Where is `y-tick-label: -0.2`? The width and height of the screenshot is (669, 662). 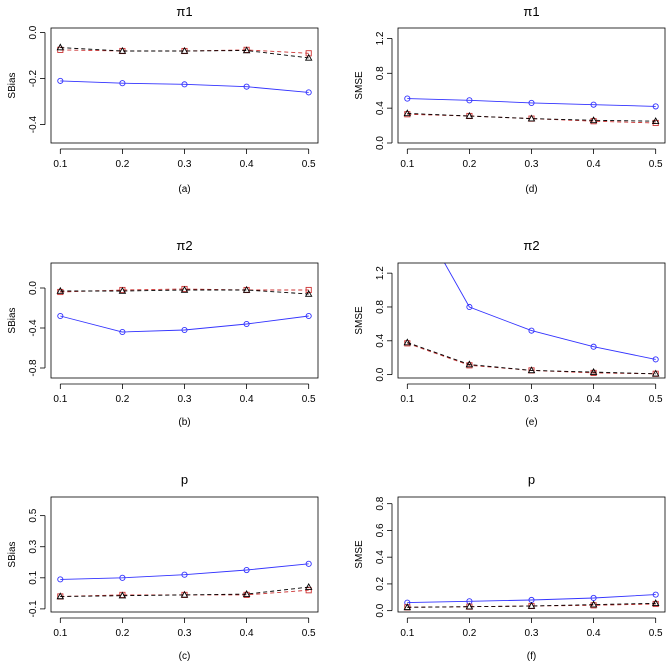 y-tick-label: -0.2 is located at coordinates (33, 79).